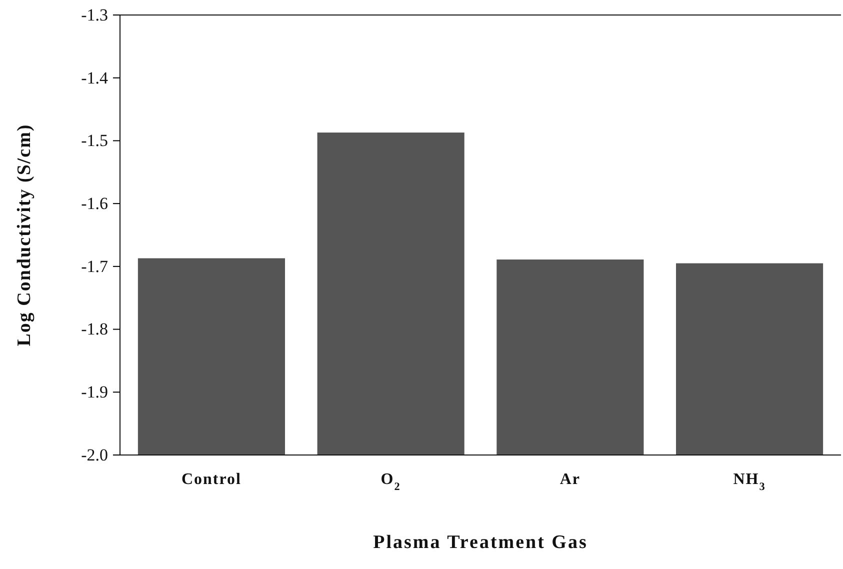 The height and width of the screenshot is (569, 843). What do you see at coordinates (390, 482) in the screenshot?
I see `x-tick-label: O$_{2}$` at bounding box center [390, 482].